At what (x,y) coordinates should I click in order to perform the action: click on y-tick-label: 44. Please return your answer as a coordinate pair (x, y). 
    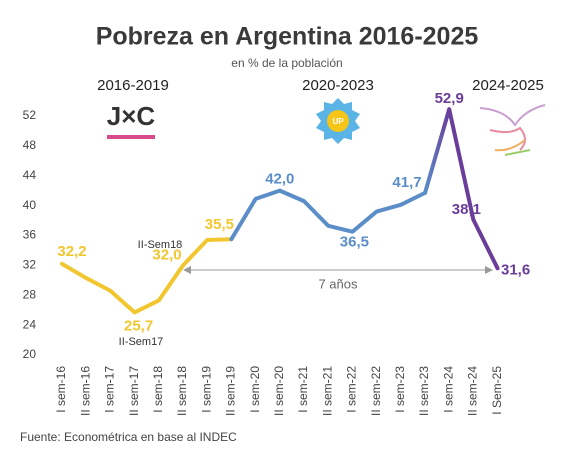
    Looking at the image, I should click on (30, 175).